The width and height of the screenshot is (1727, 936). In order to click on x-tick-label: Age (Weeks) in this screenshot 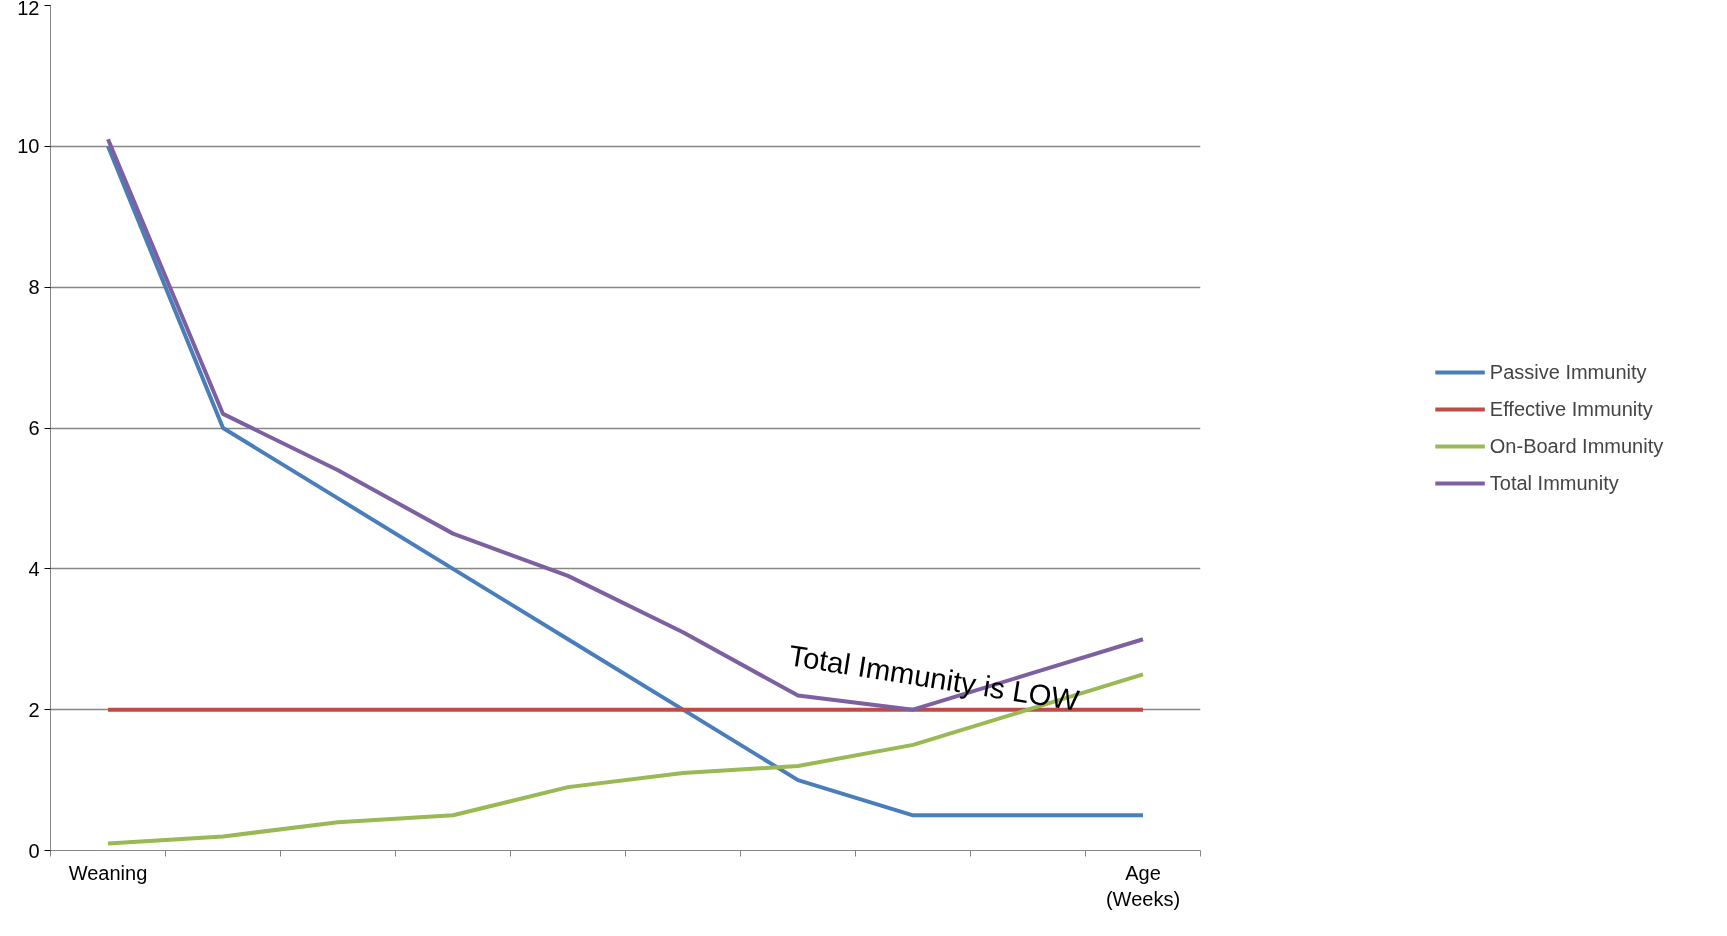, I will do `click(1143, 885)`.